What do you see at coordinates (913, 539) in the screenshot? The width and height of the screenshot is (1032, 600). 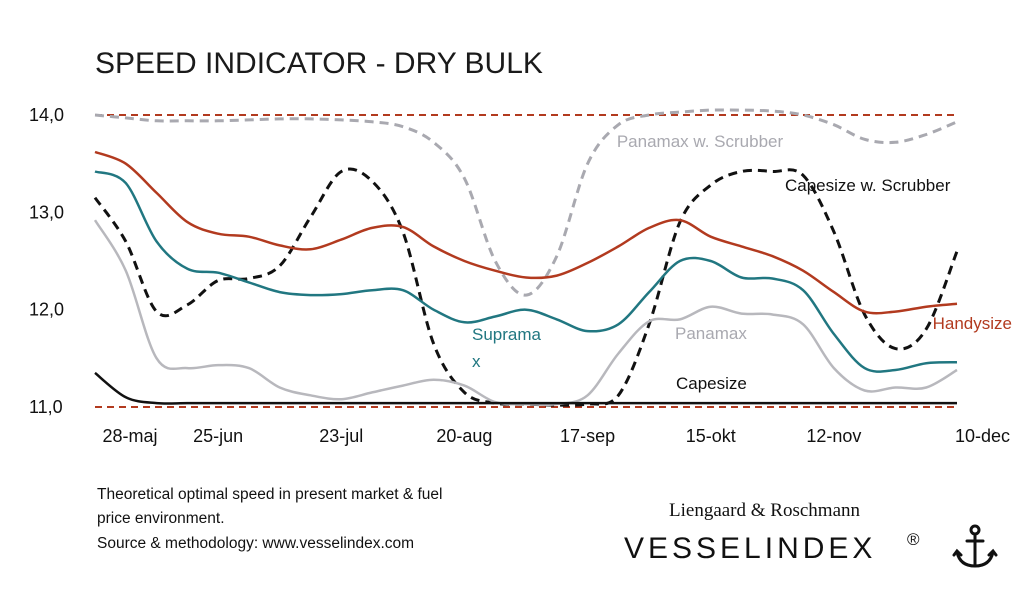 I see `brand-registered-mark: ®` at bounding box center [913, 539].